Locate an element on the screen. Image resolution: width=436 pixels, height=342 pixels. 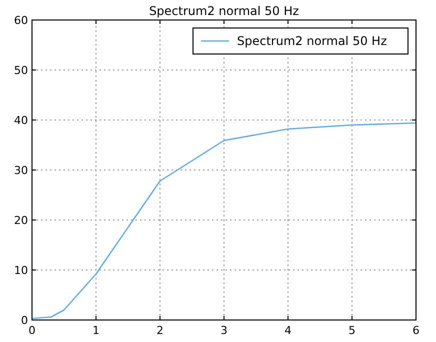
x-tick-label: 1 is located at coordinates (96, 330).